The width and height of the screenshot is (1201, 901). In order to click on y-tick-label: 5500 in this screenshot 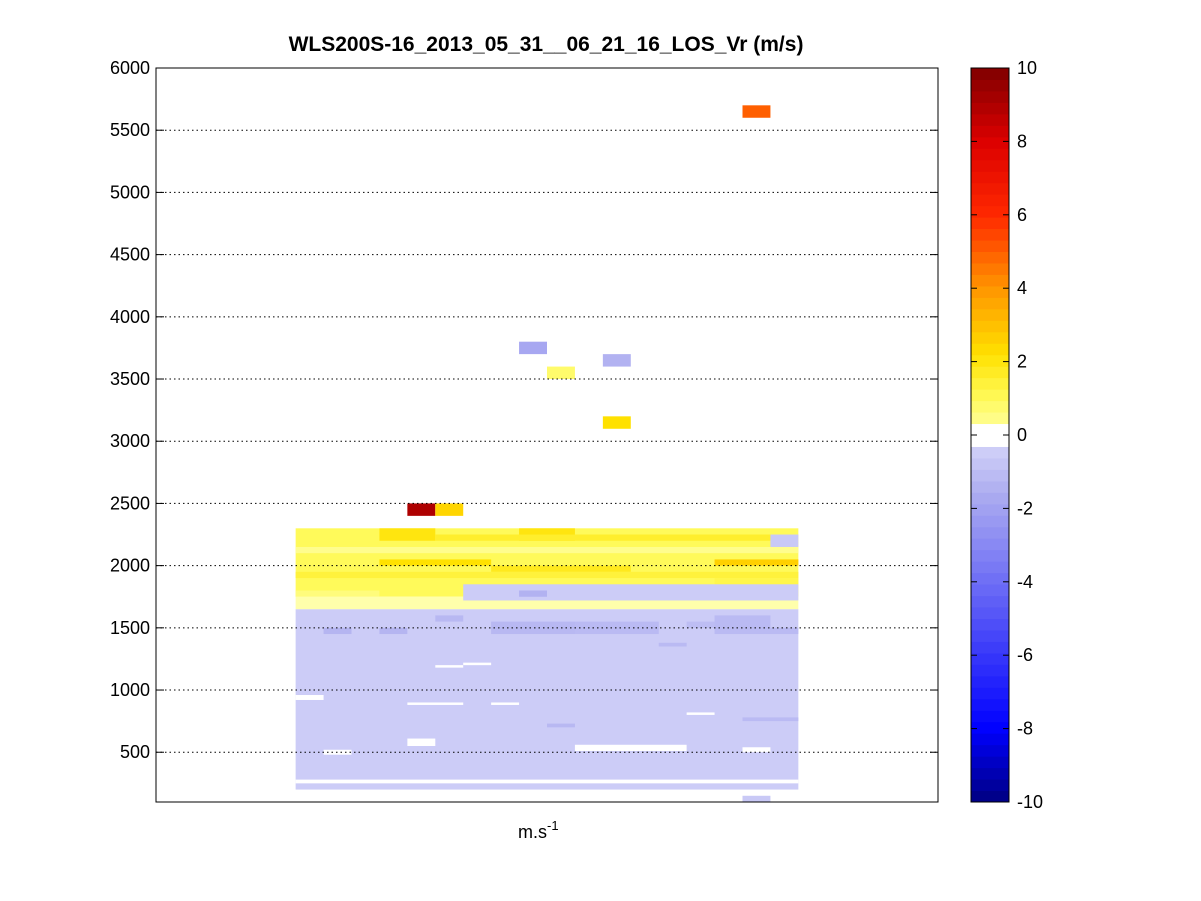, I will do `click(130, 130)`.